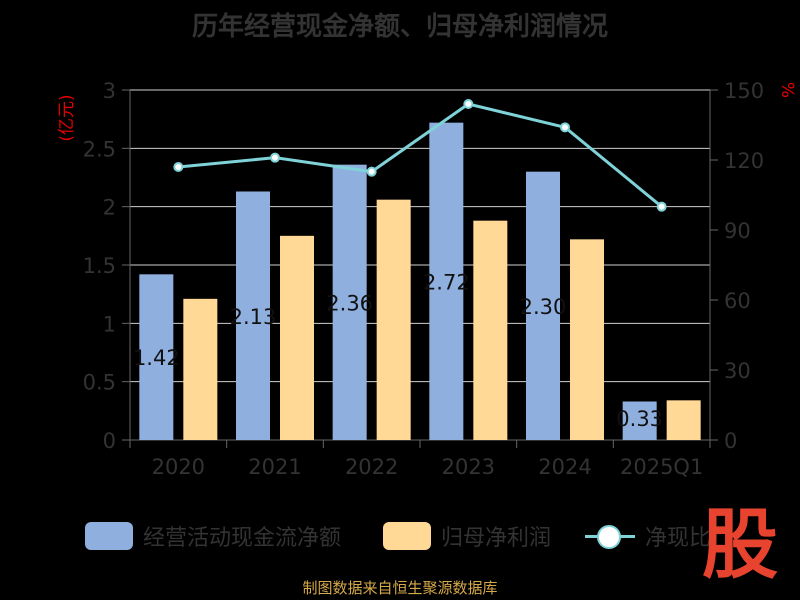  I want to click on legend-swatch-ratio, so click(610, 536).